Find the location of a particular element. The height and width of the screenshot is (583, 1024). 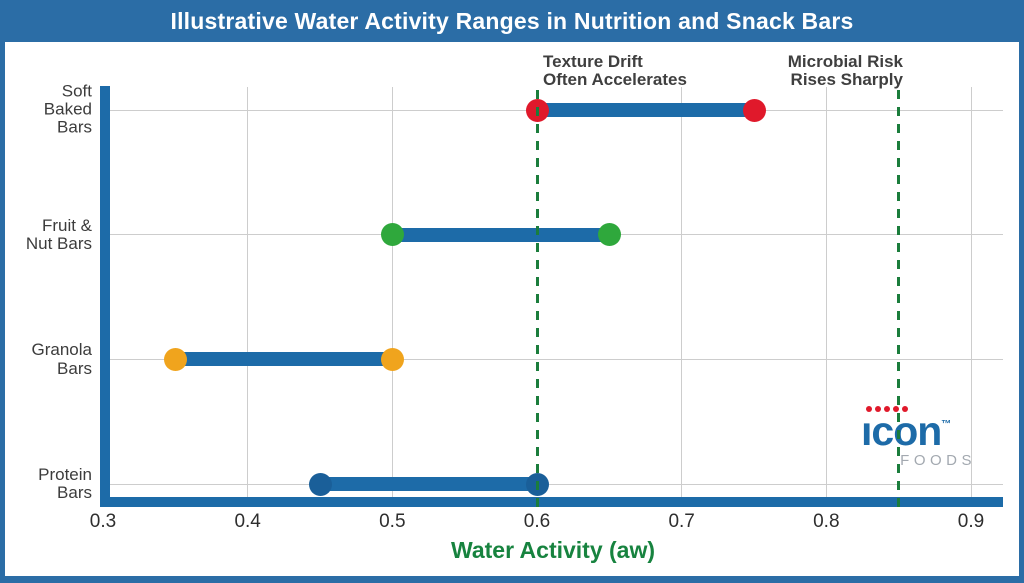

logo-dots-icon is located at coordinates (887, 409).